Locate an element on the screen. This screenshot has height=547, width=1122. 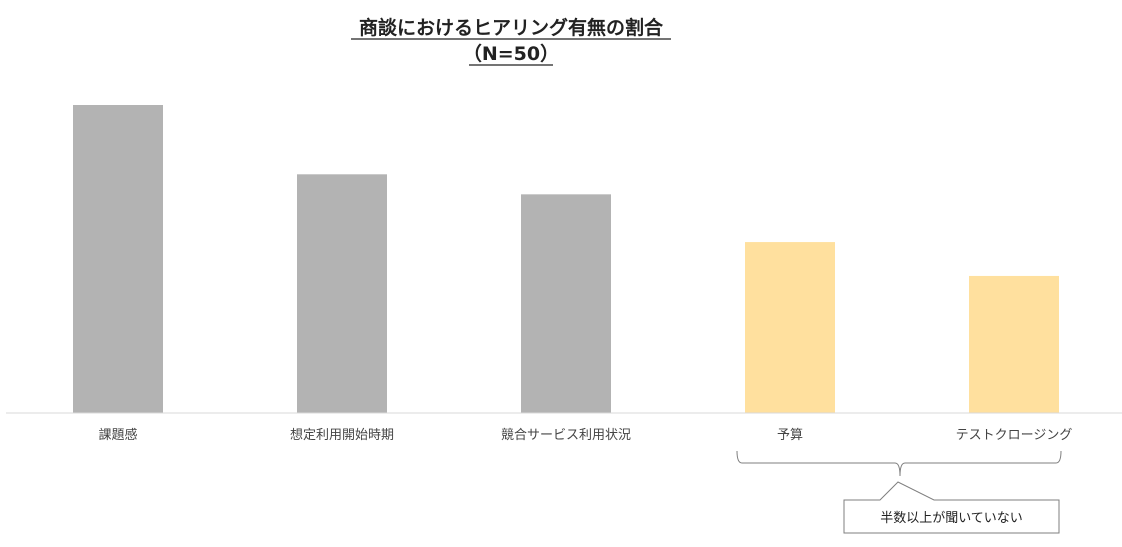
annotation-bracket is located at coordinates (899, 463).